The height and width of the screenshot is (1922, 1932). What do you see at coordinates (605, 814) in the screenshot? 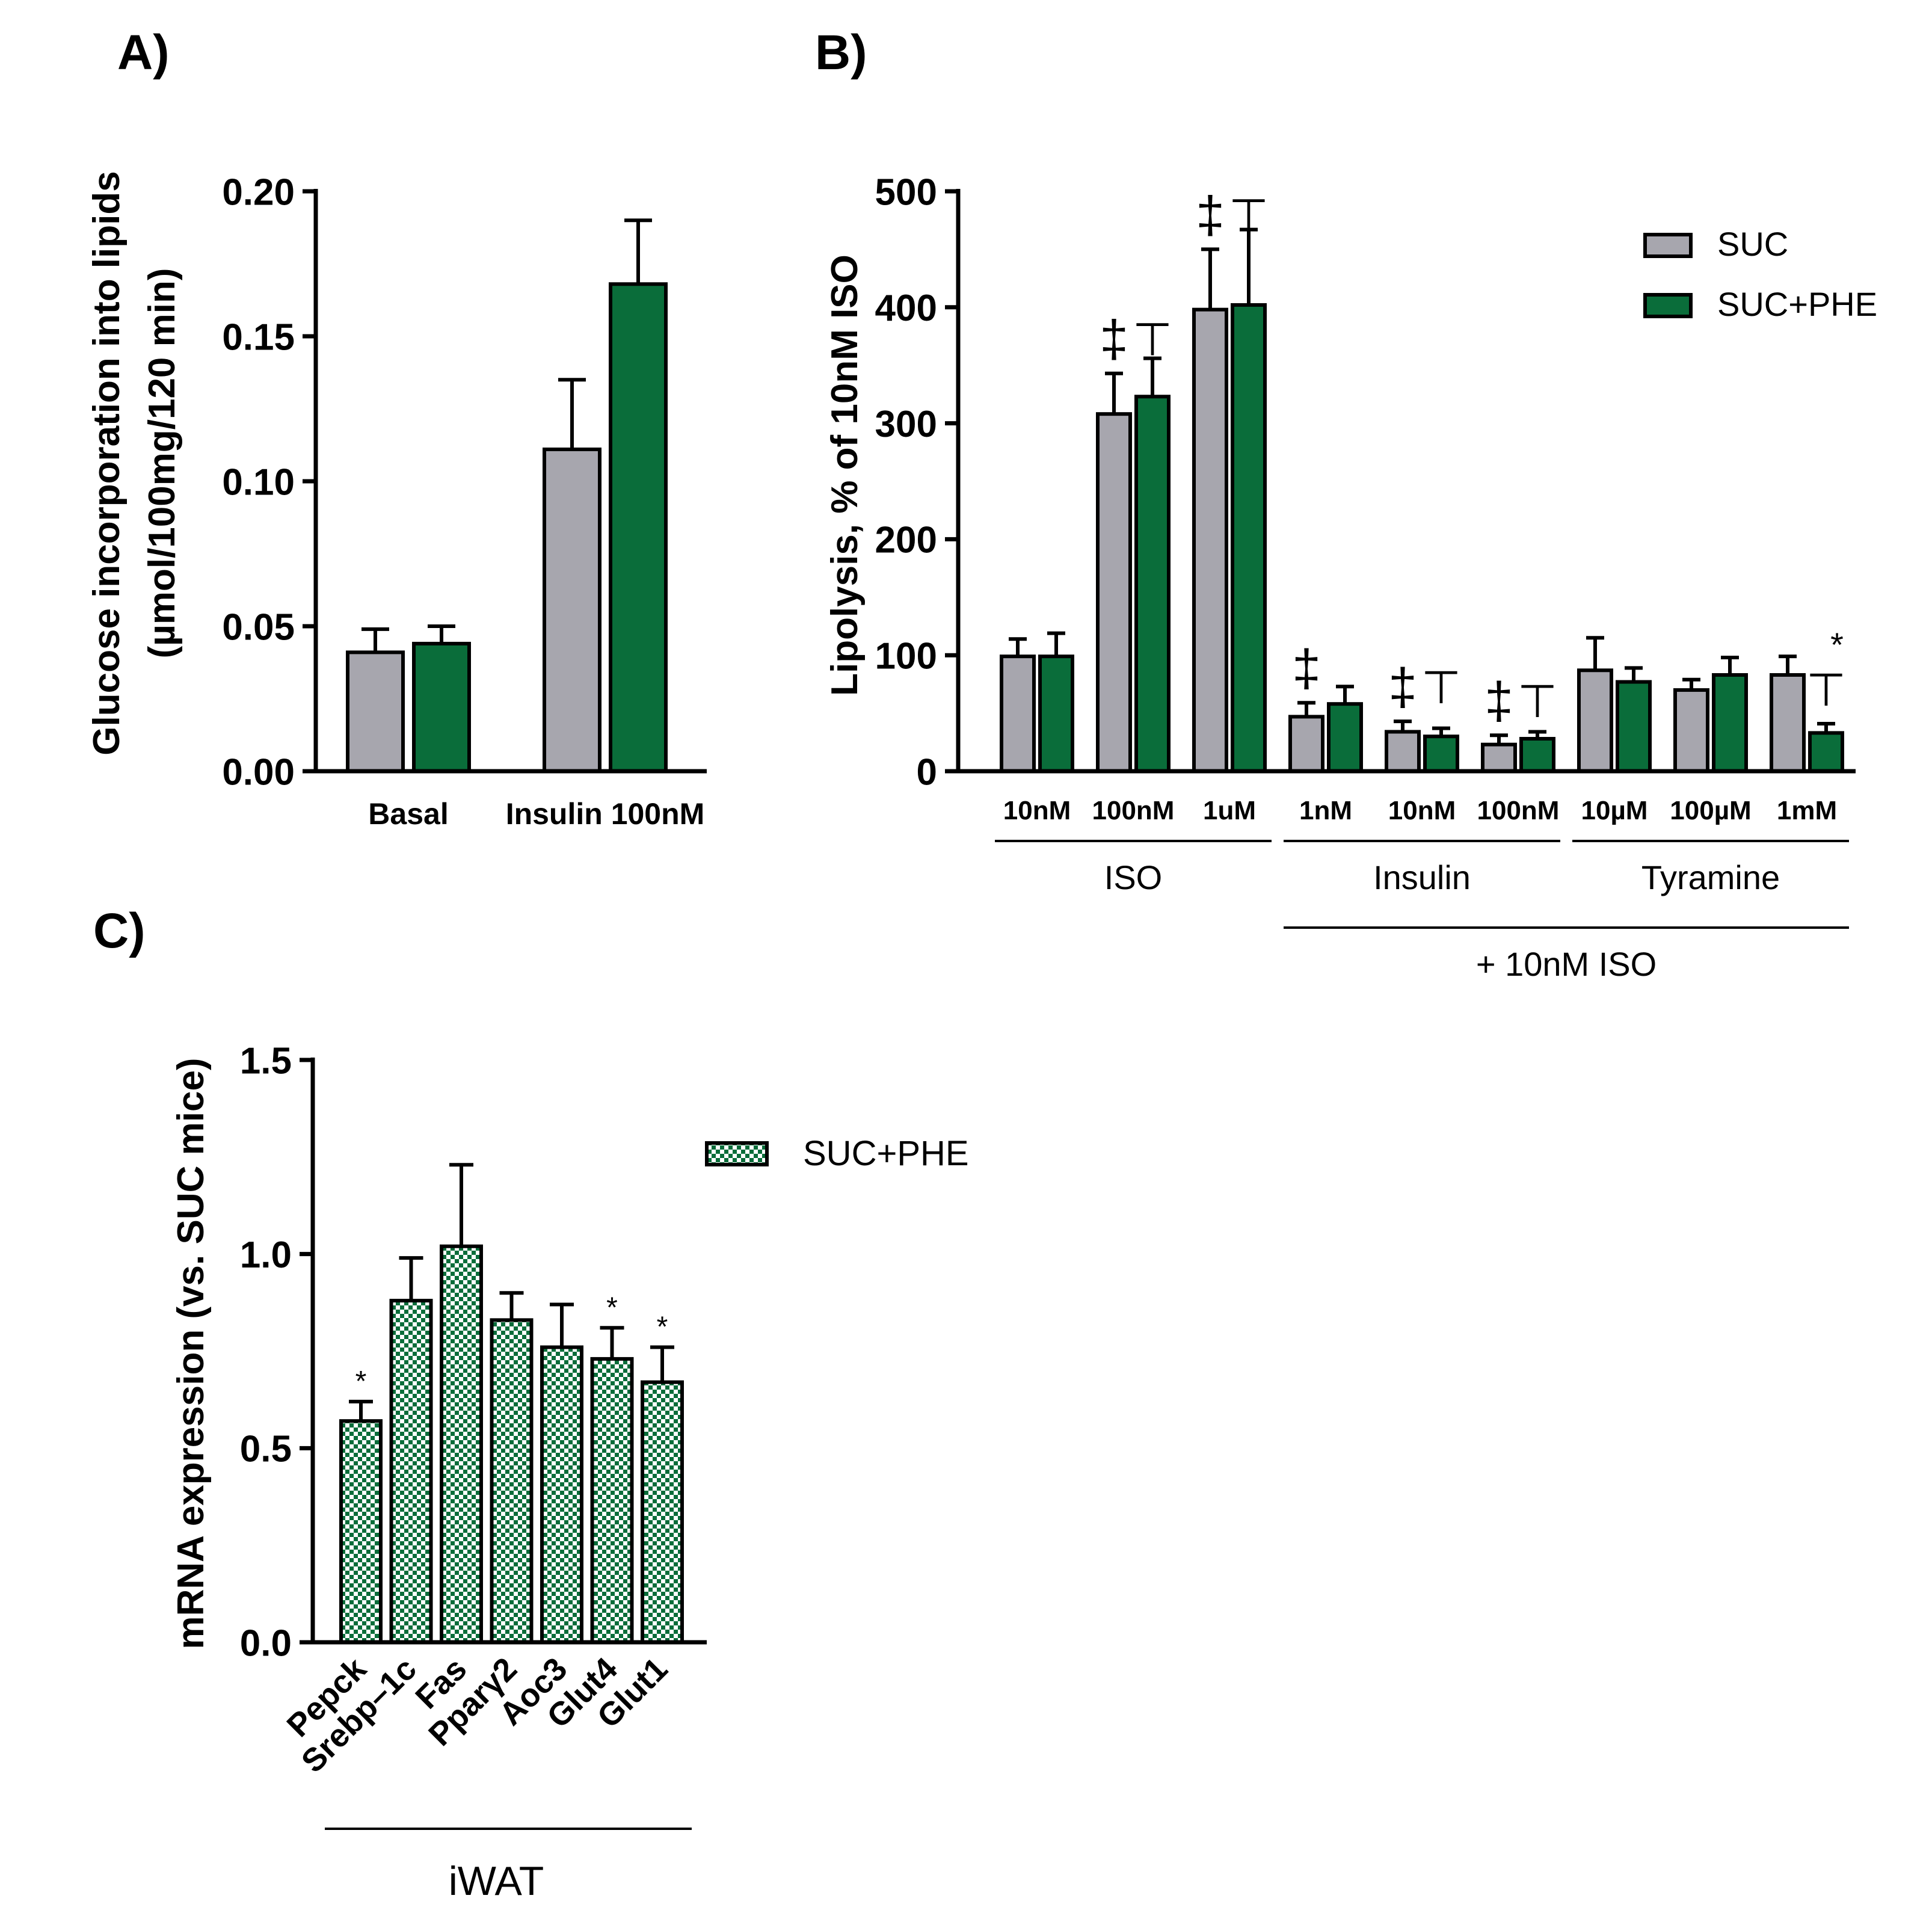
I see `panel-a-xtick-label: Insulin 100nM` at bounding box center [605, 814].